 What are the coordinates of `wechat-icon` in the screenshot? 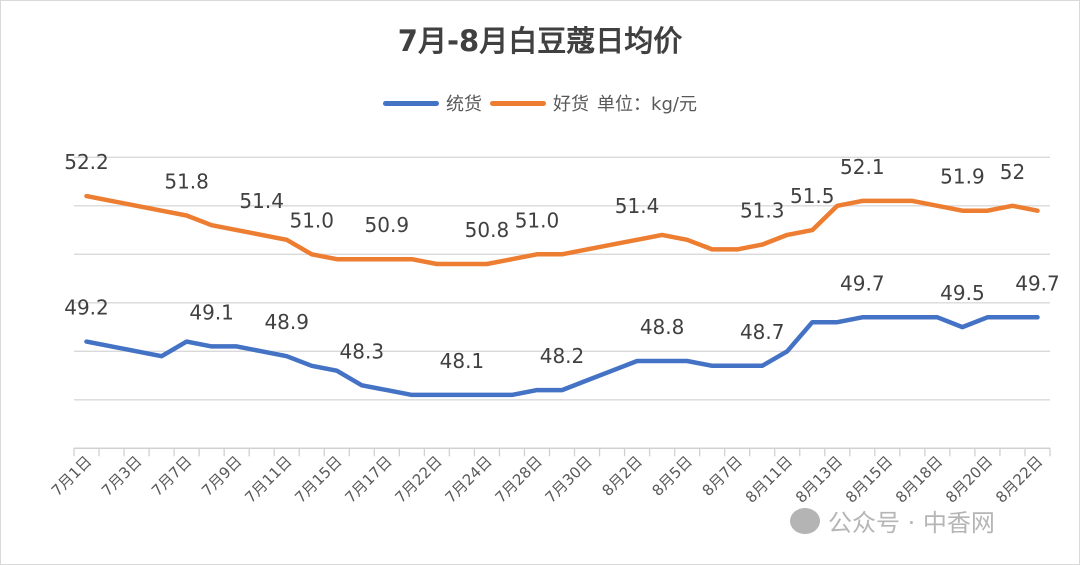 It's located at (805, 520).